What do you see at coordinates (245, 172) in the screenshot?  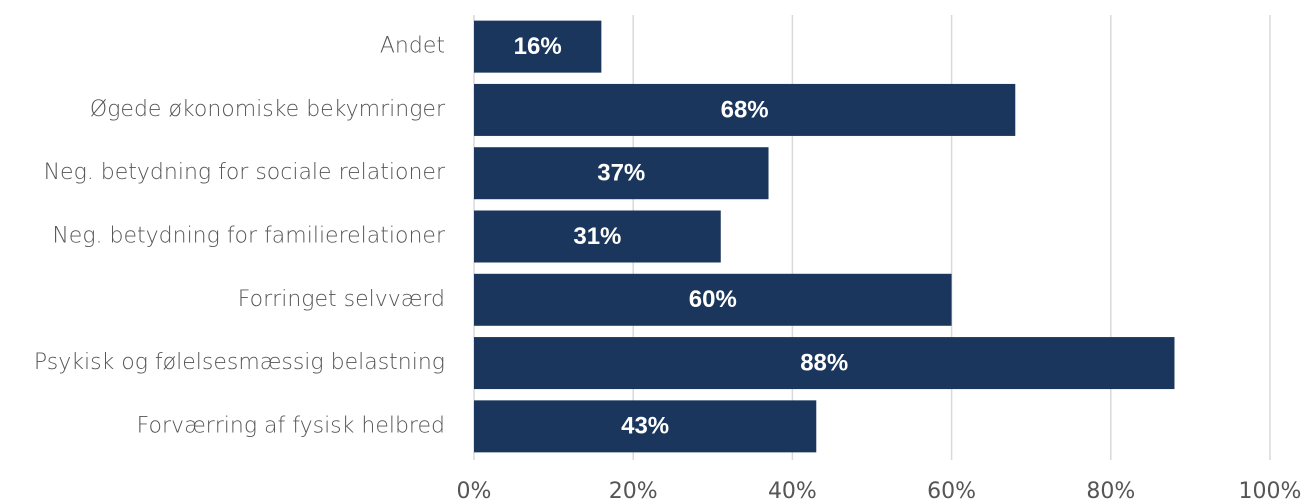 I see `category-label: Neg. betydning for sociale relationer` at bounding box center [245, 172].